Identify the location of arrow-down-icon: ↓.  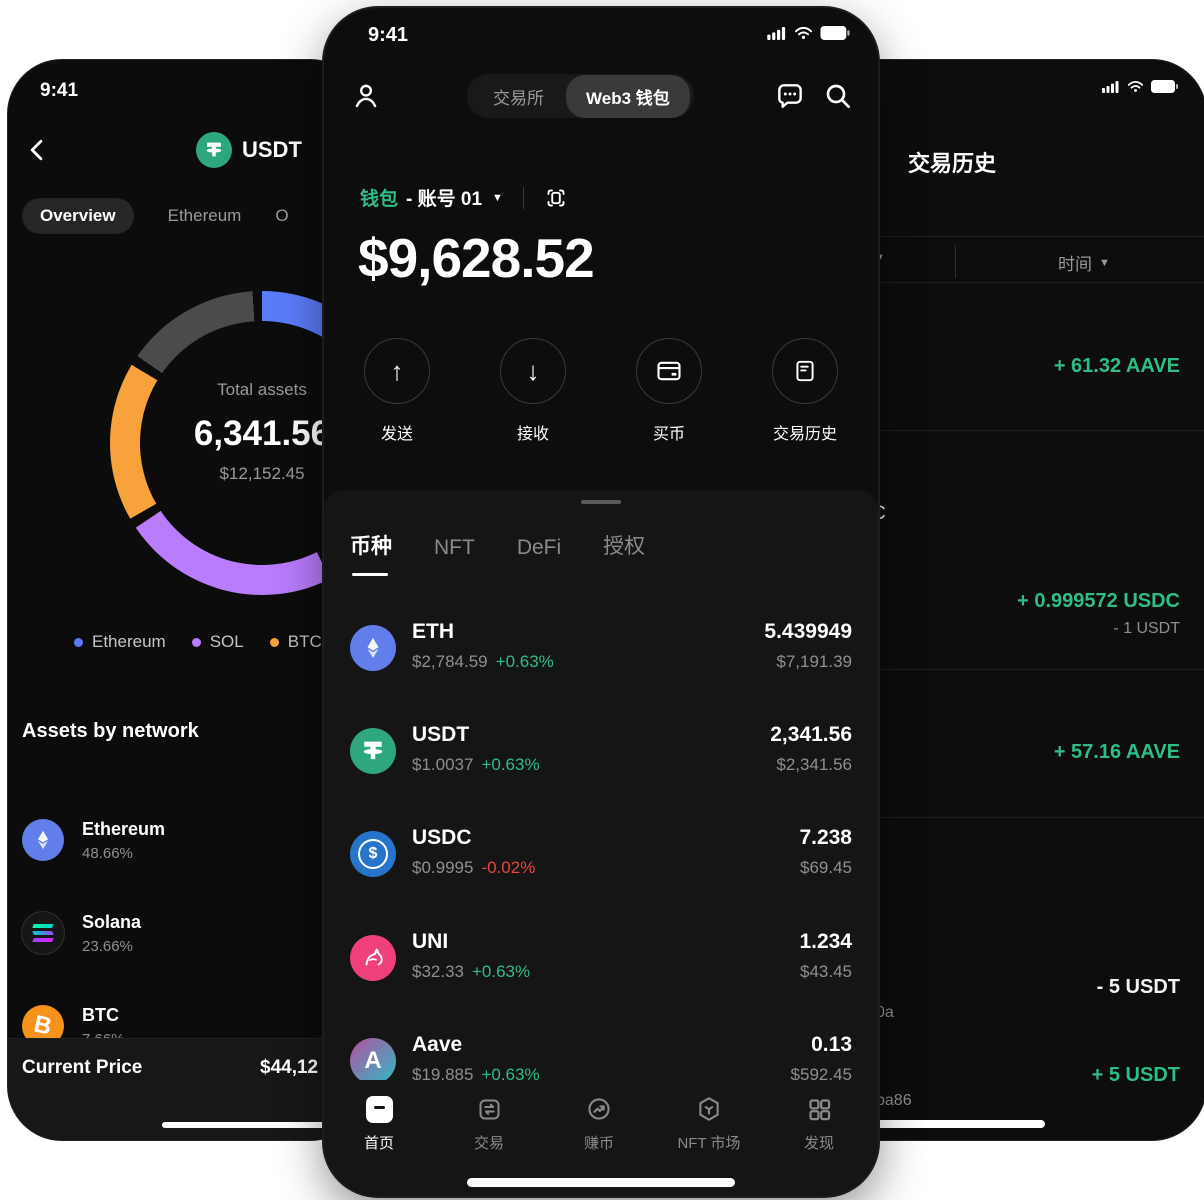
(533, 371).